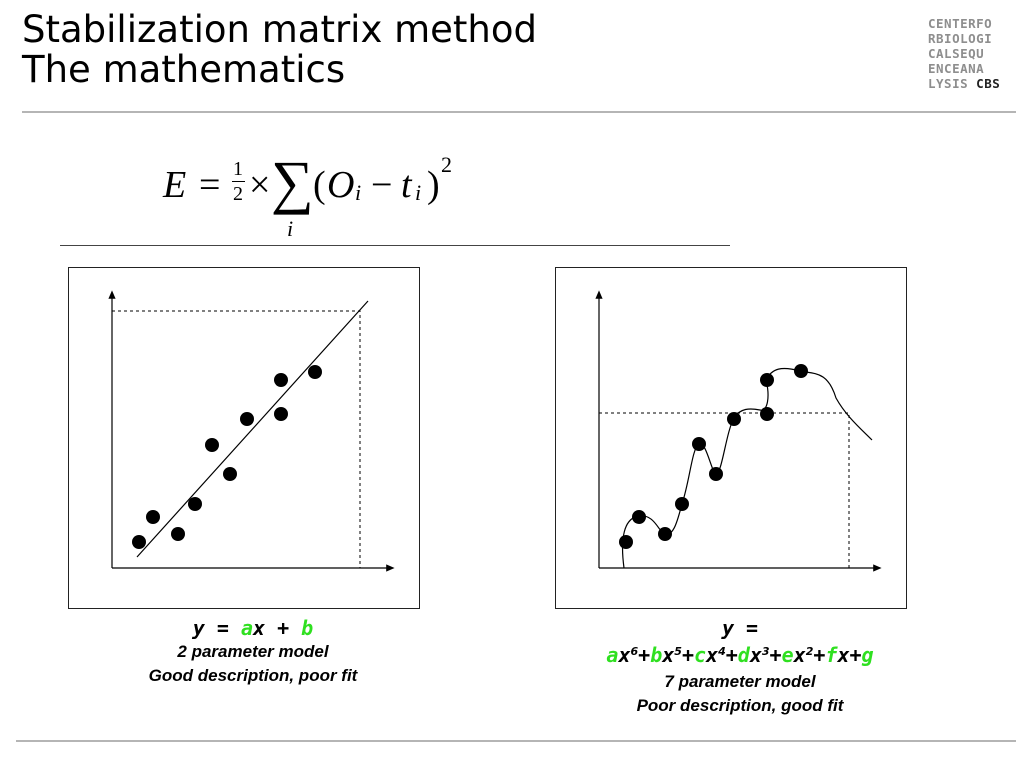 The image size is (1024, 768). I want to click on right-eq-exponent: 6, so click(634, 651).